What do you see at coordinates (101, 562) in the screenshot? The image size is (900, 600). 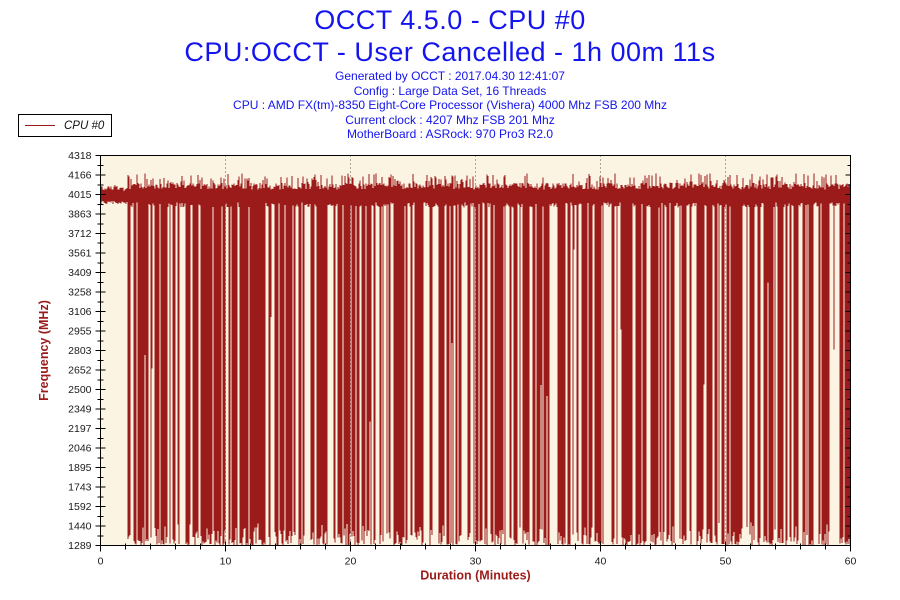 I see `x-tick-label: 0` at bounding box center [101, 562].